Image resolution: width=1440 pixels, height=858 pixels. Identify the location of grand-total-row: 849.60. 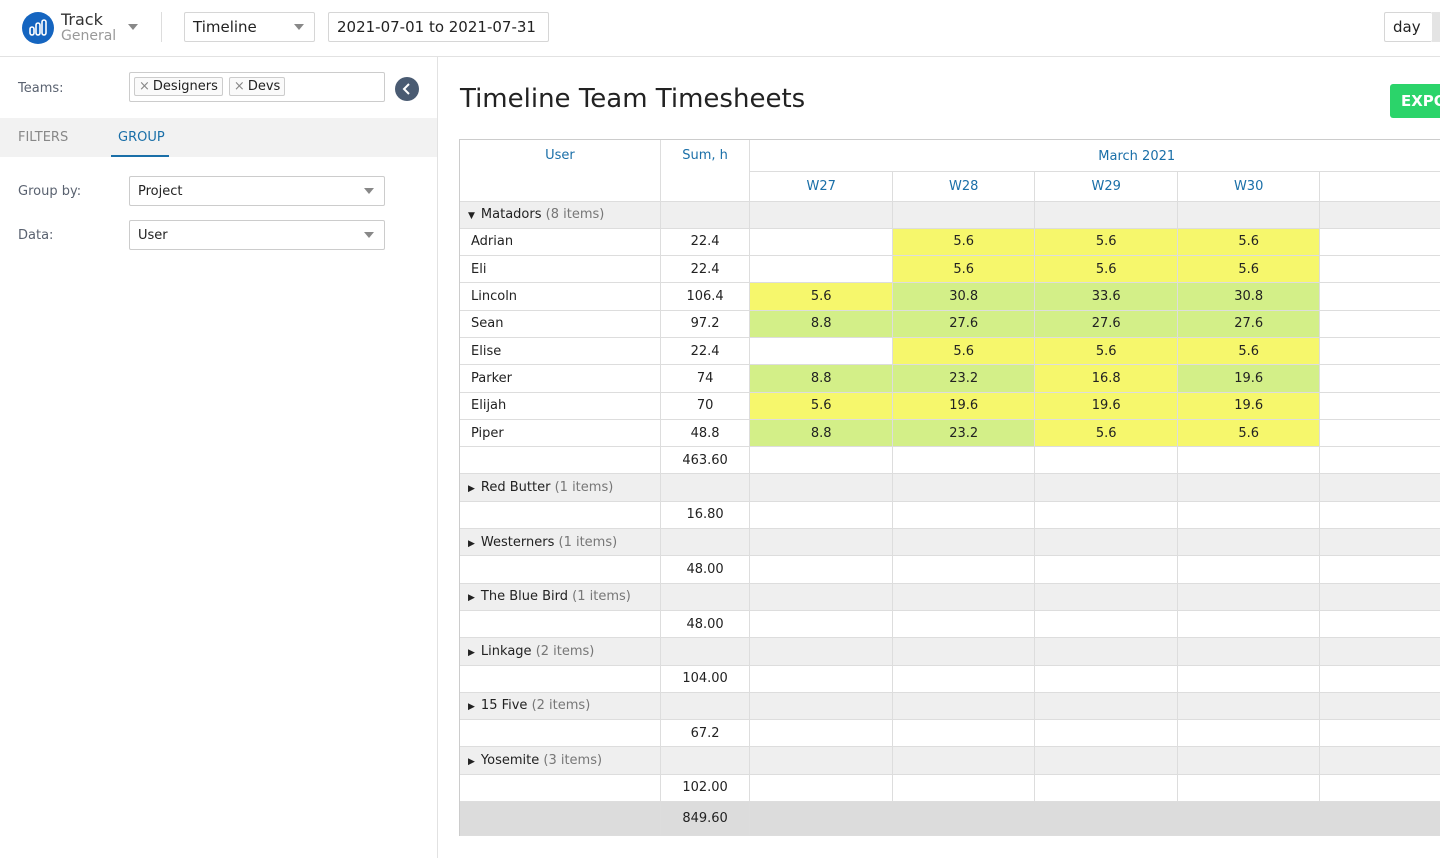
(950, 819).